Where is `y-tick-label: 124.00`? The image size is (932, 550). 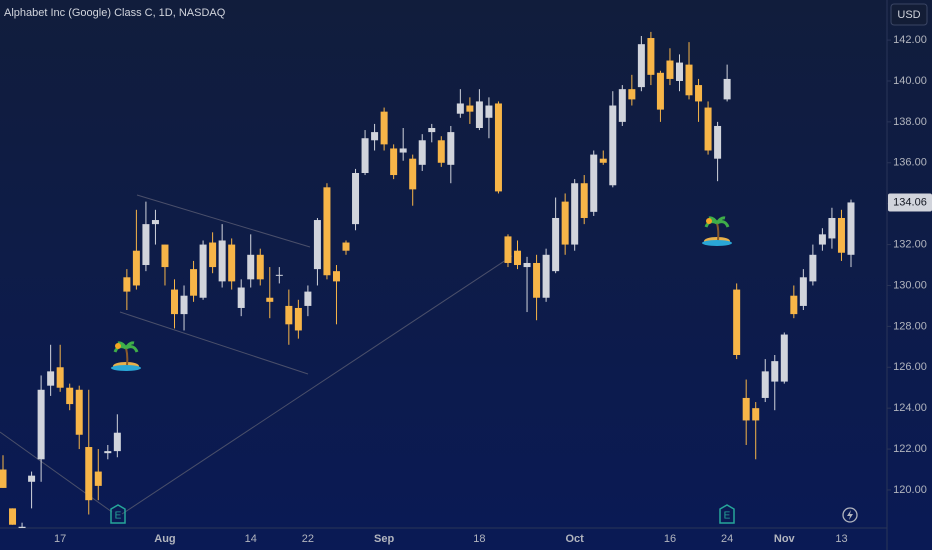
y-tick-label: 124.00 is located at coordinates (910, 408).